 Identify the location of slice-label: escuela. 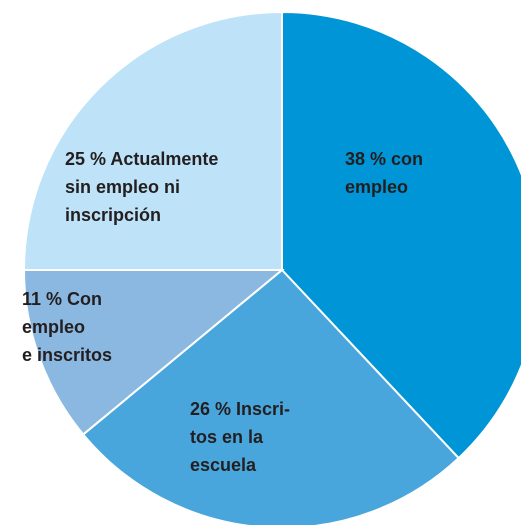
(223, 465).